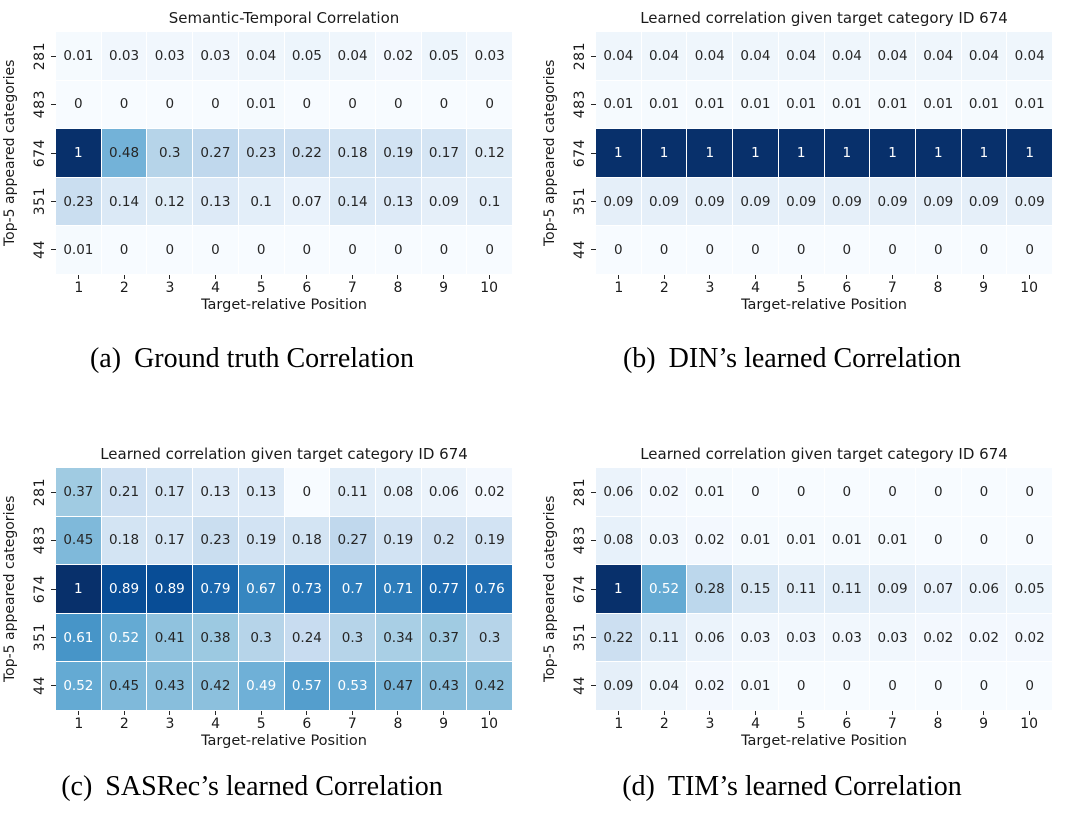 The width and height of the screenshot is (1080, 828). Describe the element at coordinates (638, 786) in the screenshot. I see `caption-label: (d)` at that location.